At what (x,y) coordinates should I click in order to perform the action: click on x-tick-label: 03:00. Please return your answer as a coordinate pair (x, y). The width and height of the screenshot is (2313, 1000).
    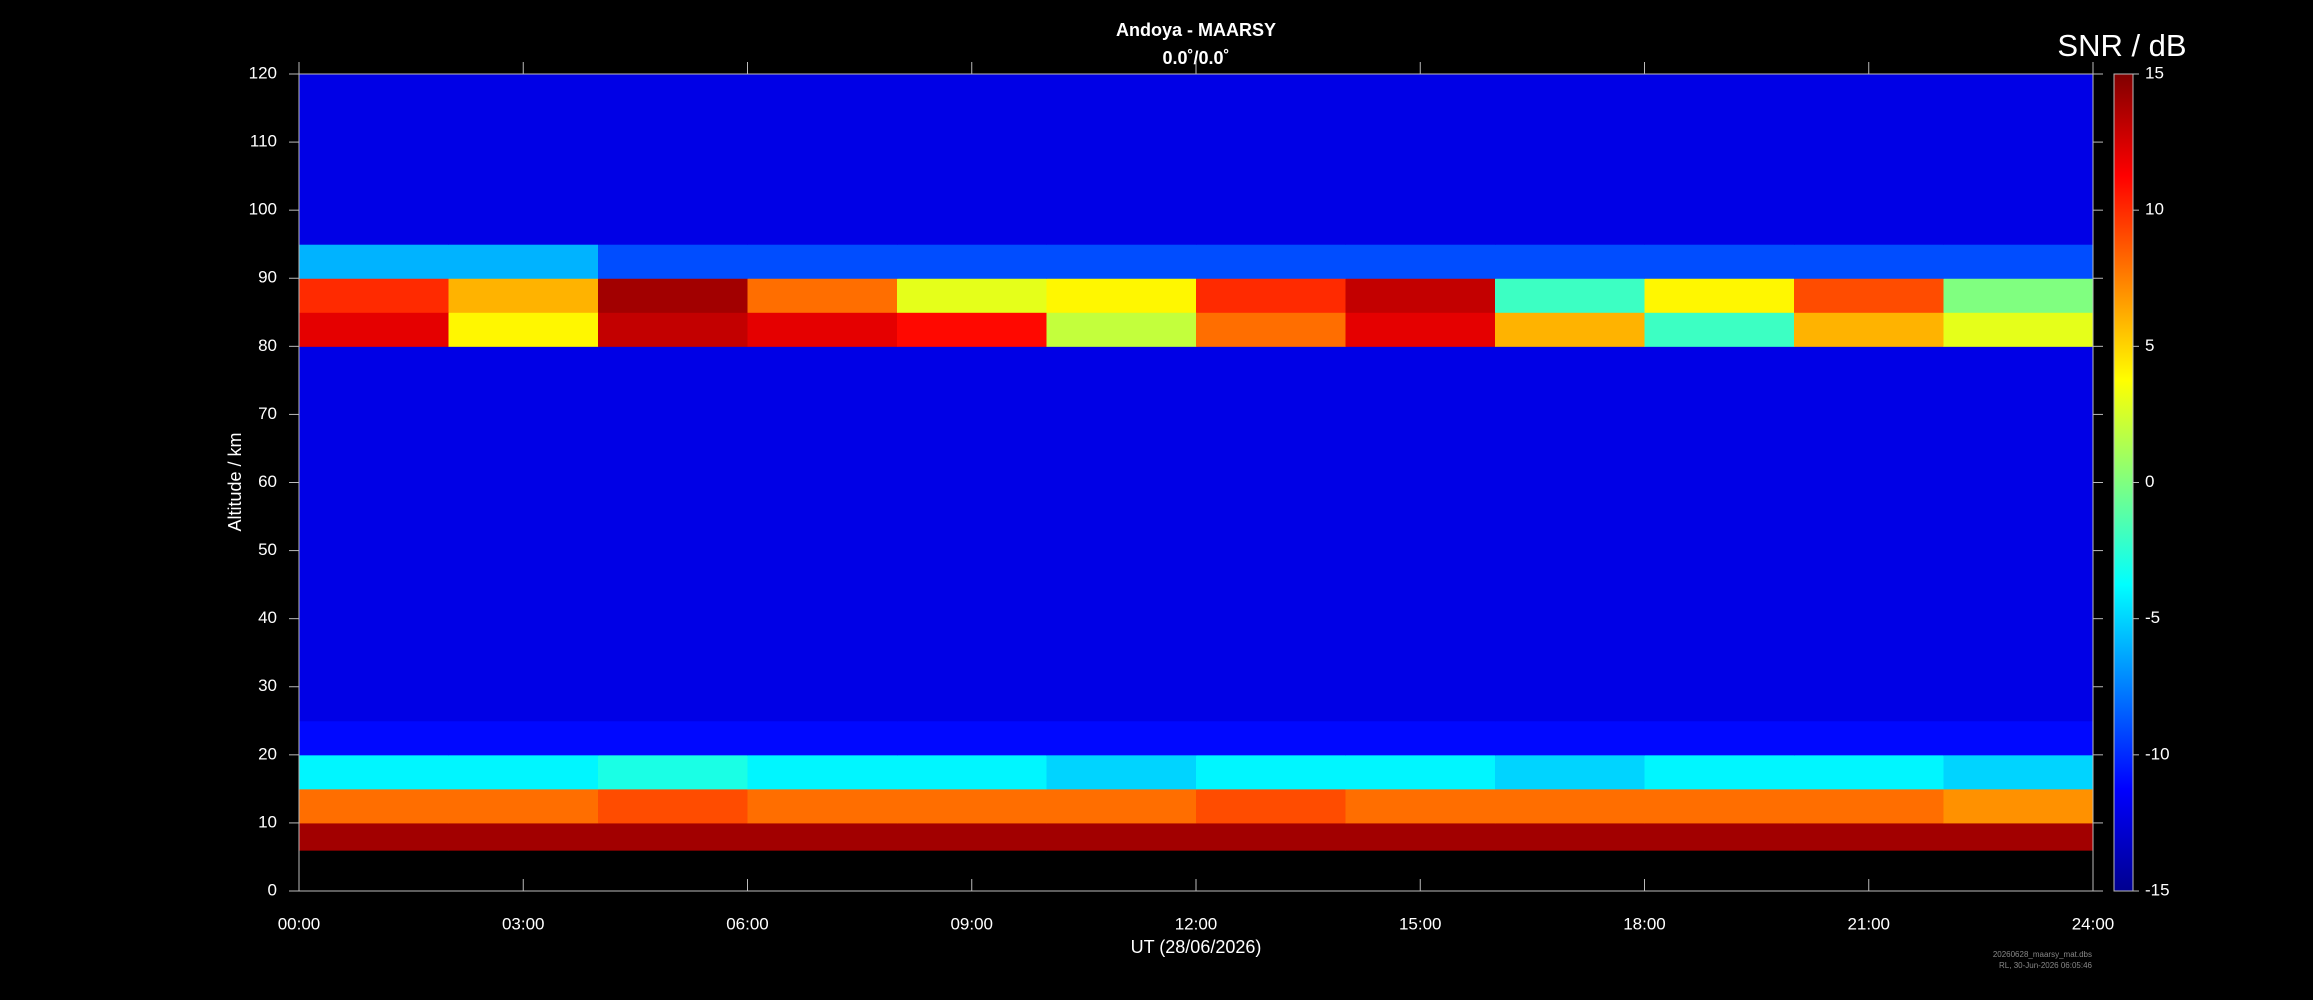
    Looking at the image, I should click on (523, 923).